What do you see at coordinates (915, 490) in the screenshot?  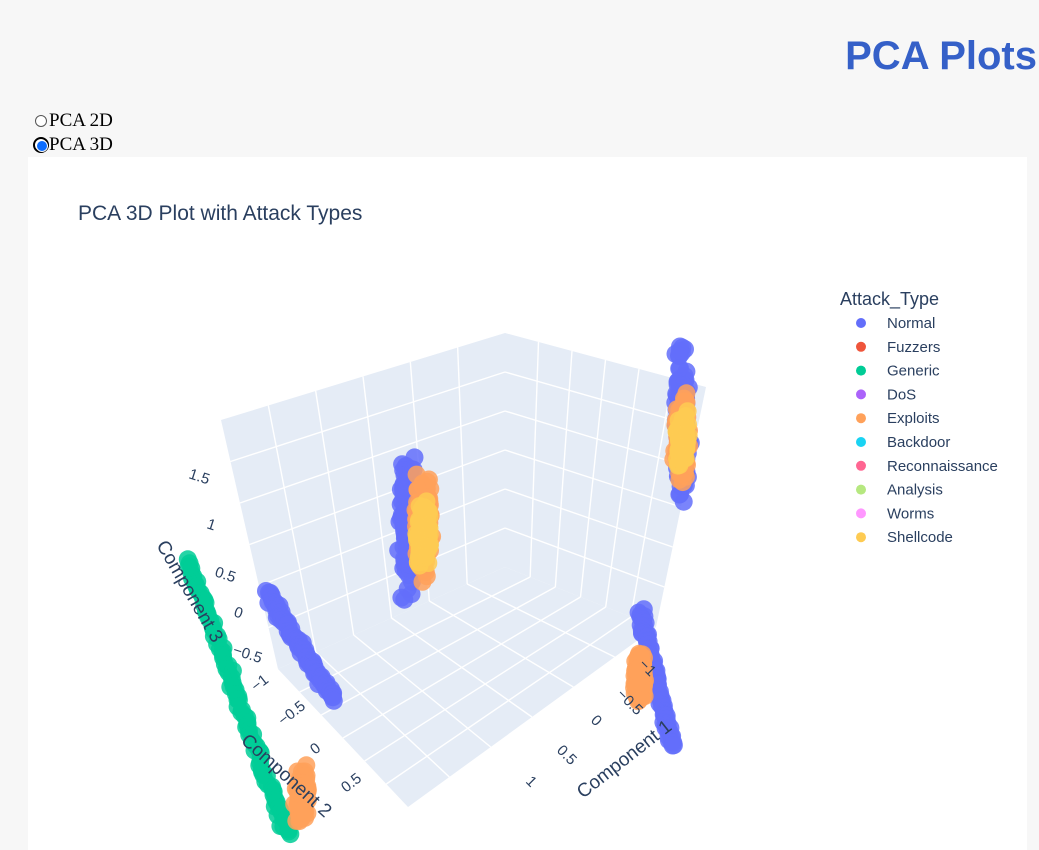 I see `legend-label-analysis: Analysis` at bounding box center [915, 490].